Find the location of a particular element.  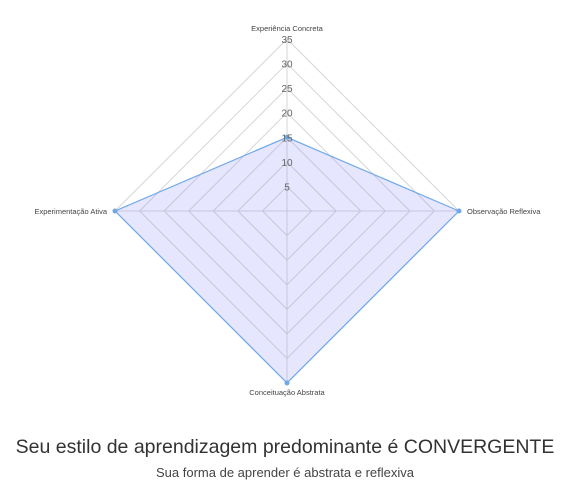

tick-label-15: 15 is located at coordinates (287, 138).